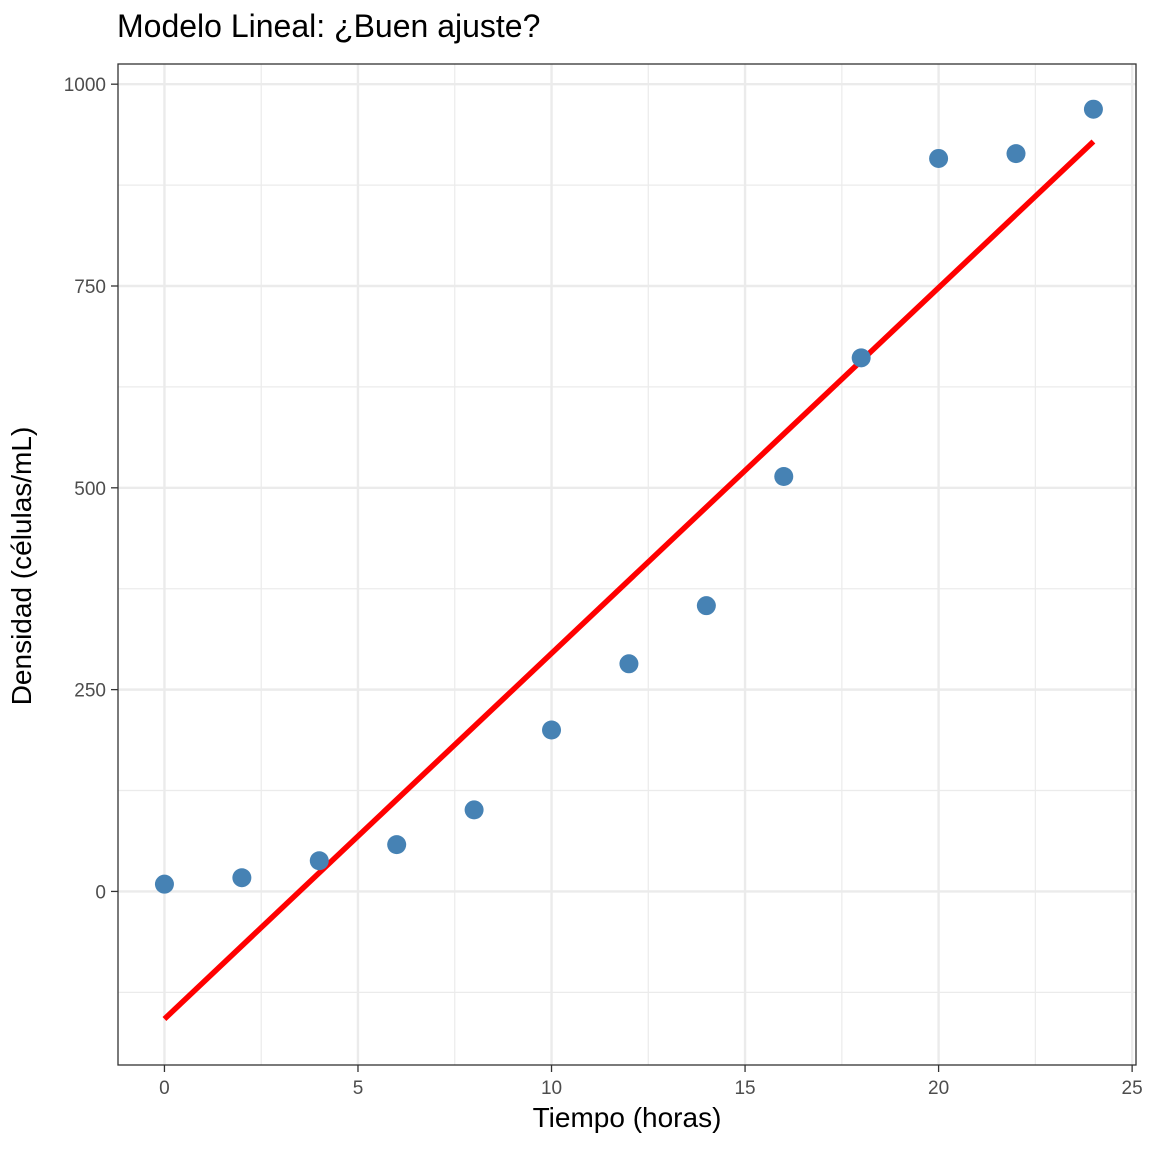 Image resolution: width=1152 pixels, height=1152 pixels. What do you see at coordinates (164, 1088) in the screenshot?
I see `x-tick-label: 0` at bounding box center [164, 1088].